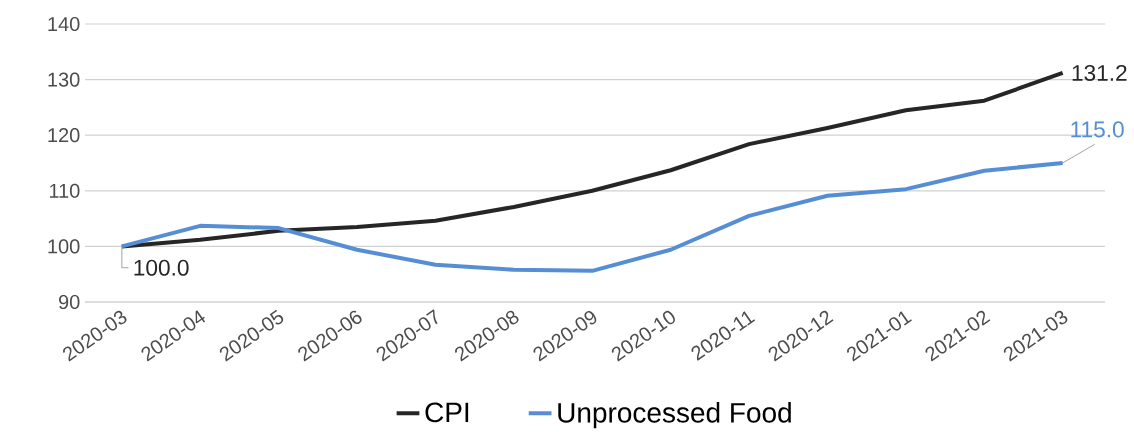  What do you see at coordinates (447, 412) in the screenshot?
I see `legend-label: CPI` at bounding box center [447, 412].